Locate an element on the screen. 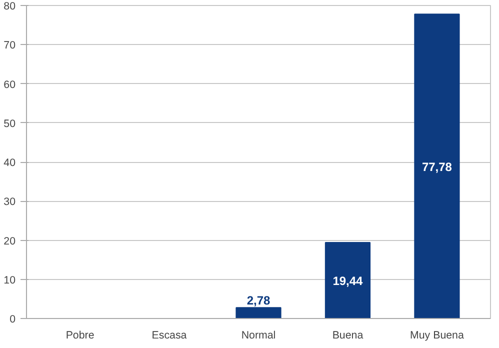 The image size is (499, 348). y-tick-label: 10 is located at coordinates (10, 280).